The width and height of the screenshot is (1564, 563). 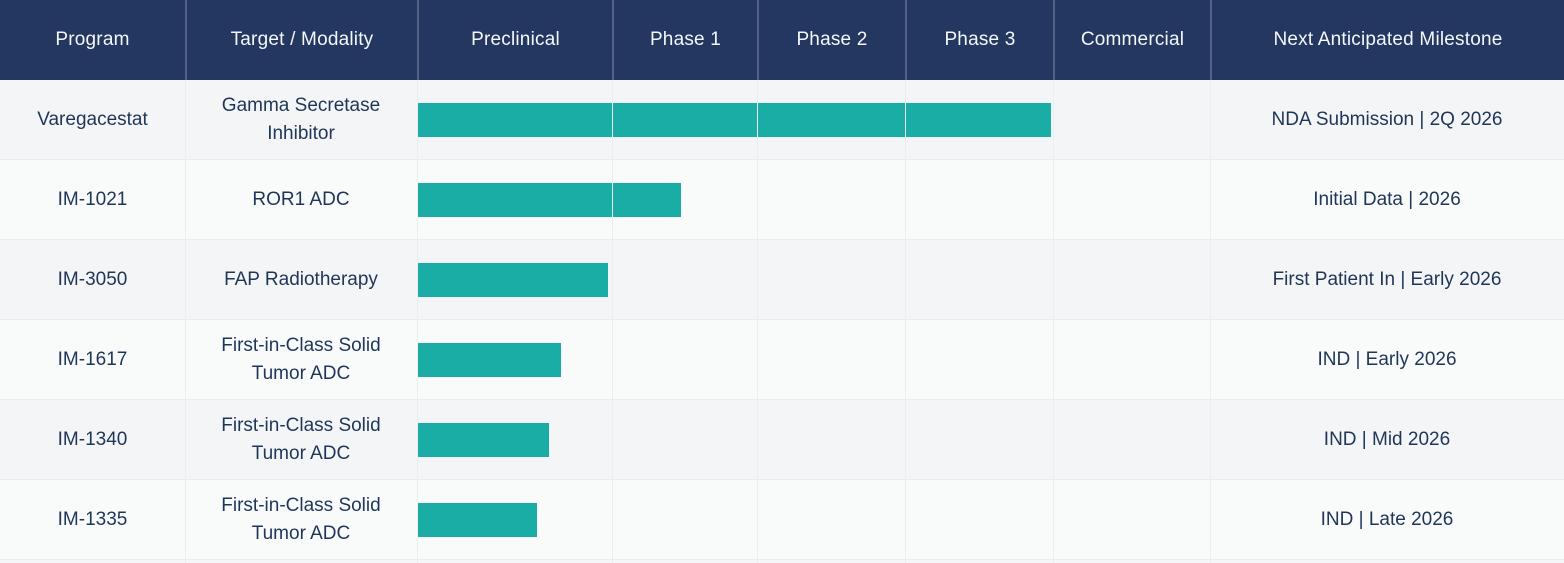 I want to click on milestone-text: NDA Submission | 2Q 2026, so click(x=1387, y=119).